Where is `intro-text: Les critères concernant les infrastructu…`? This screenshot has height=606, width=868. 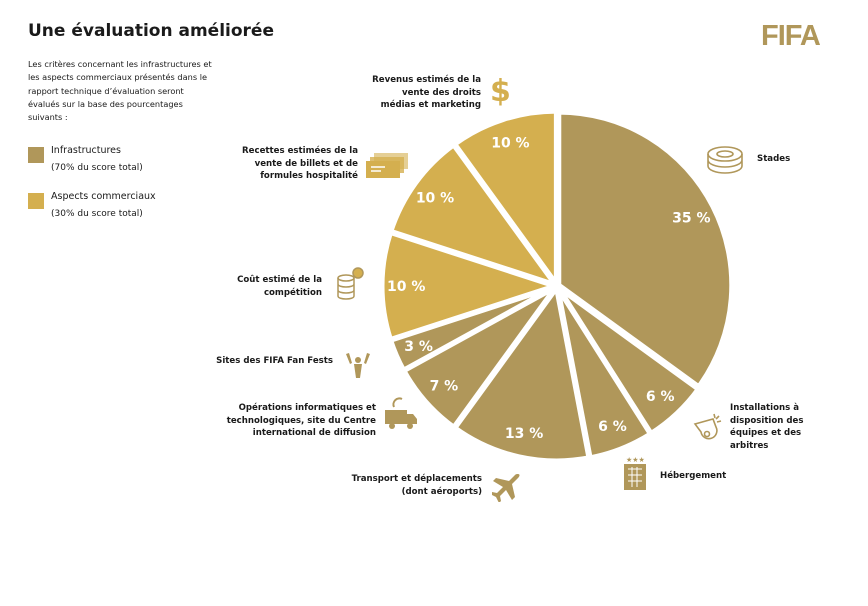
intro-text: Les critères concernant les infrastructu… is located at coordinates (120, 91).